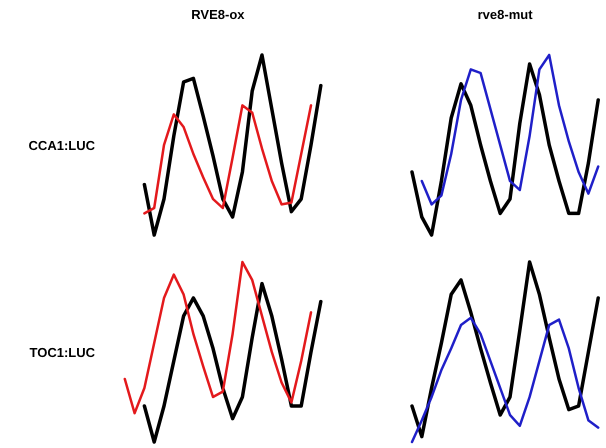 This screenshot has height=448, width=606. Describe the element at coordinates (506, 14) in the screenshot. I see `chart-title: rve8-mut` at that location.